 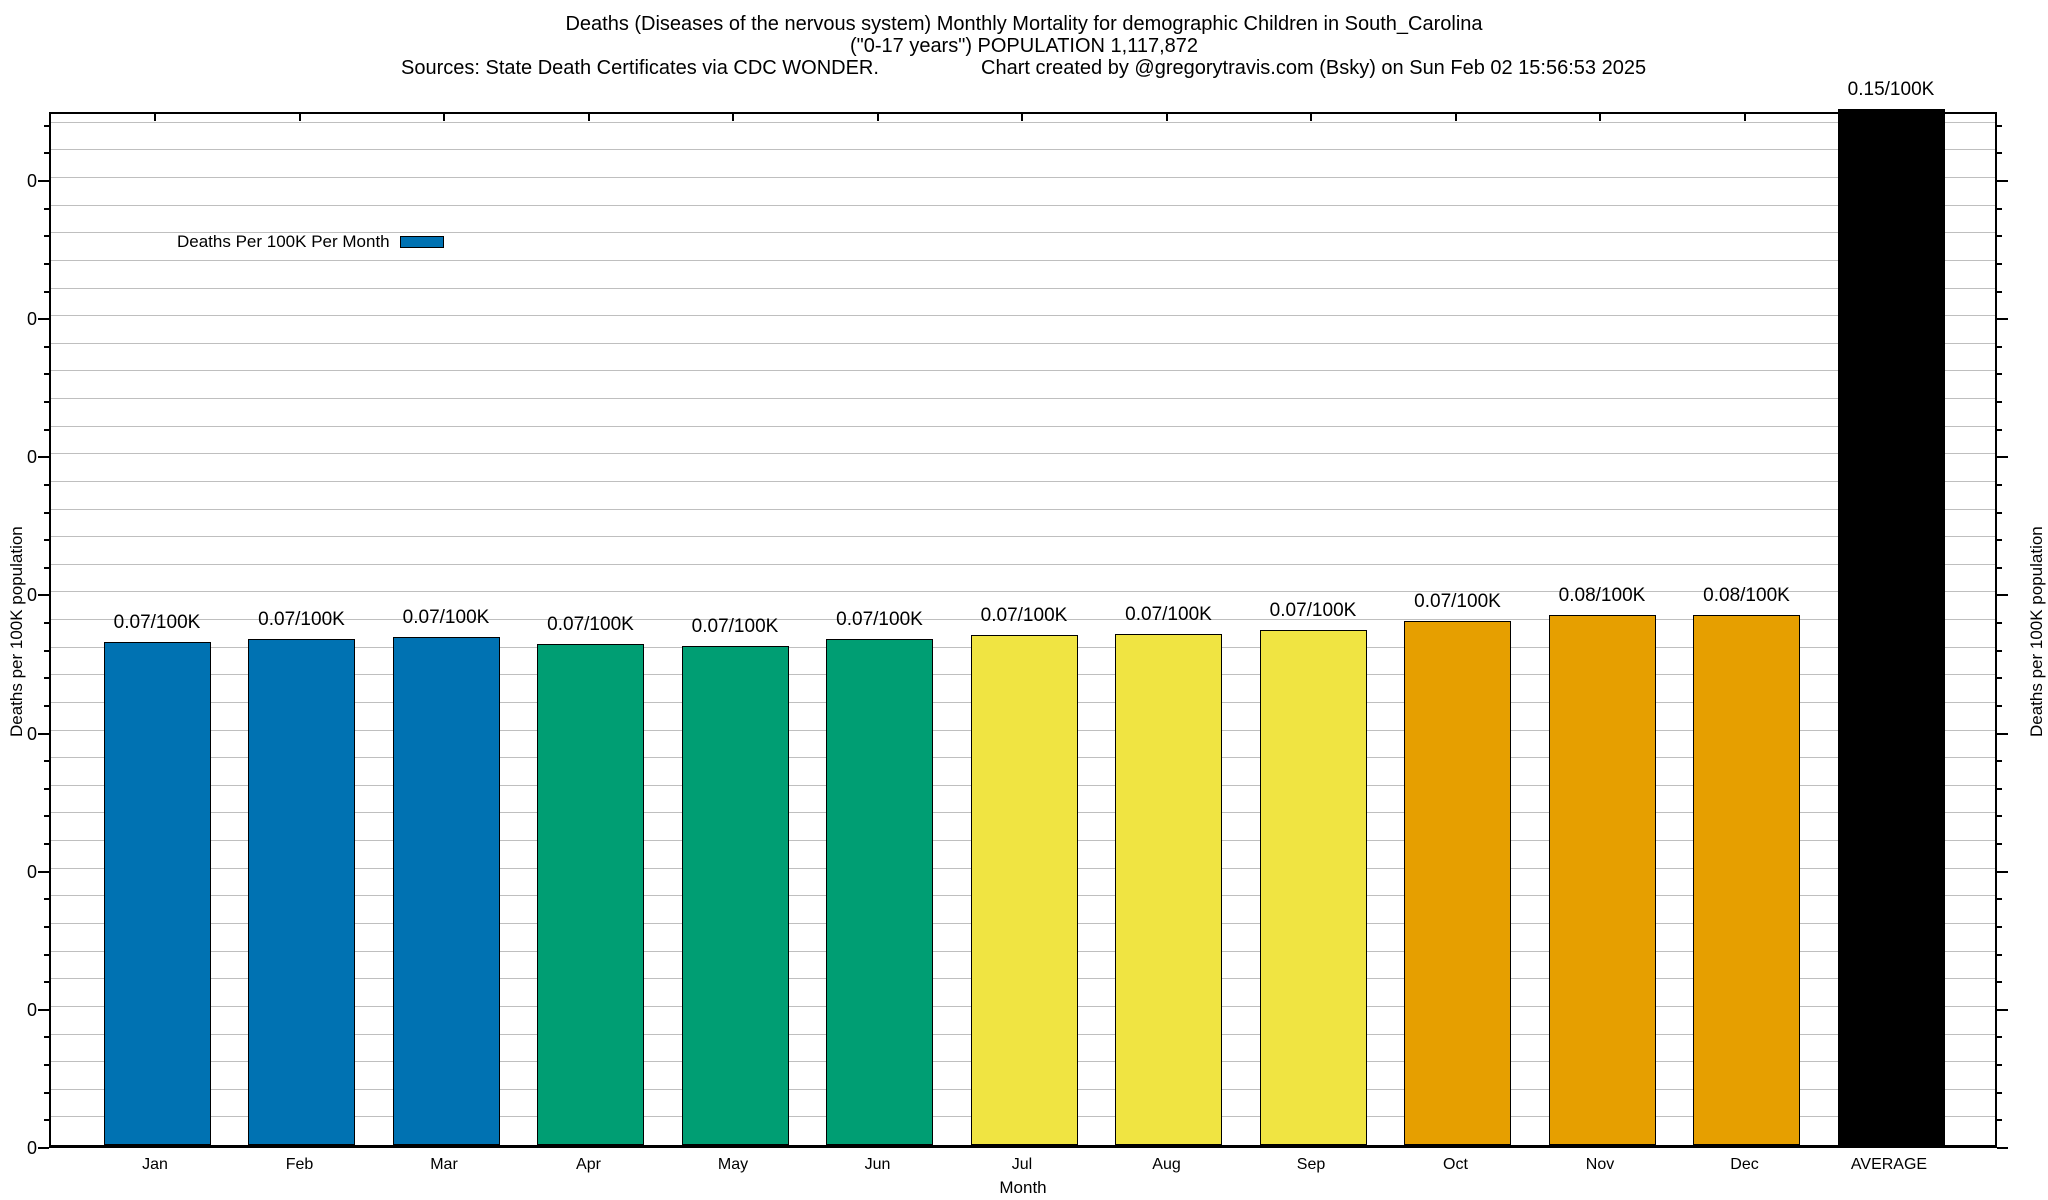 What do you see at coordinates (1455, 1164) in the screenshot?
I see `x-tick-label-oct: Oct` at bounding box center [1455, 1164].